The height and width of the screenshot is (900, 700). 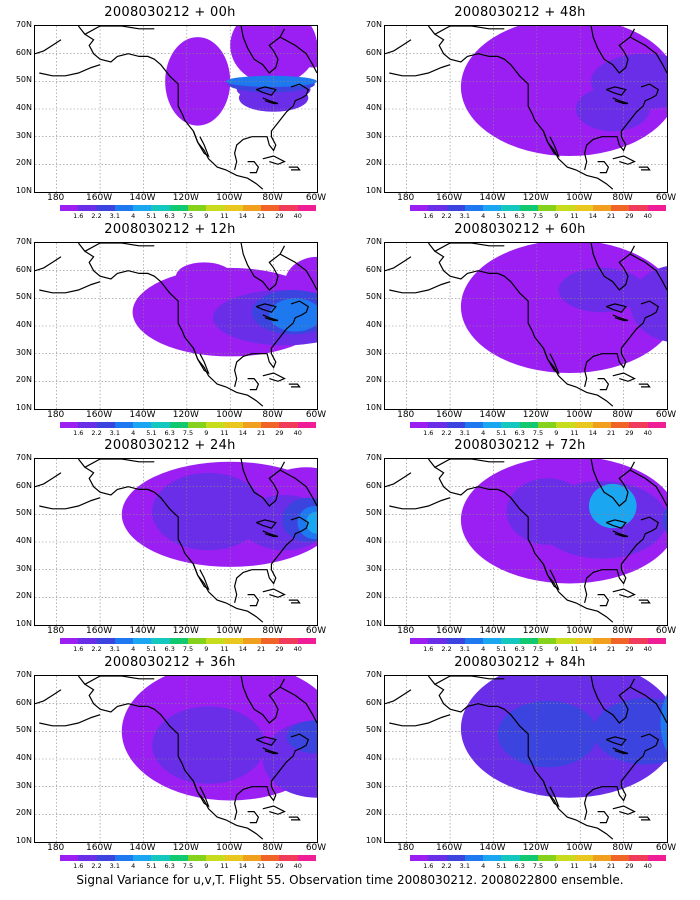 What do you see at coordinates (592, 649) in the screenshot?
I see `colorbar-label: 14` at bounding box center [592, 649].